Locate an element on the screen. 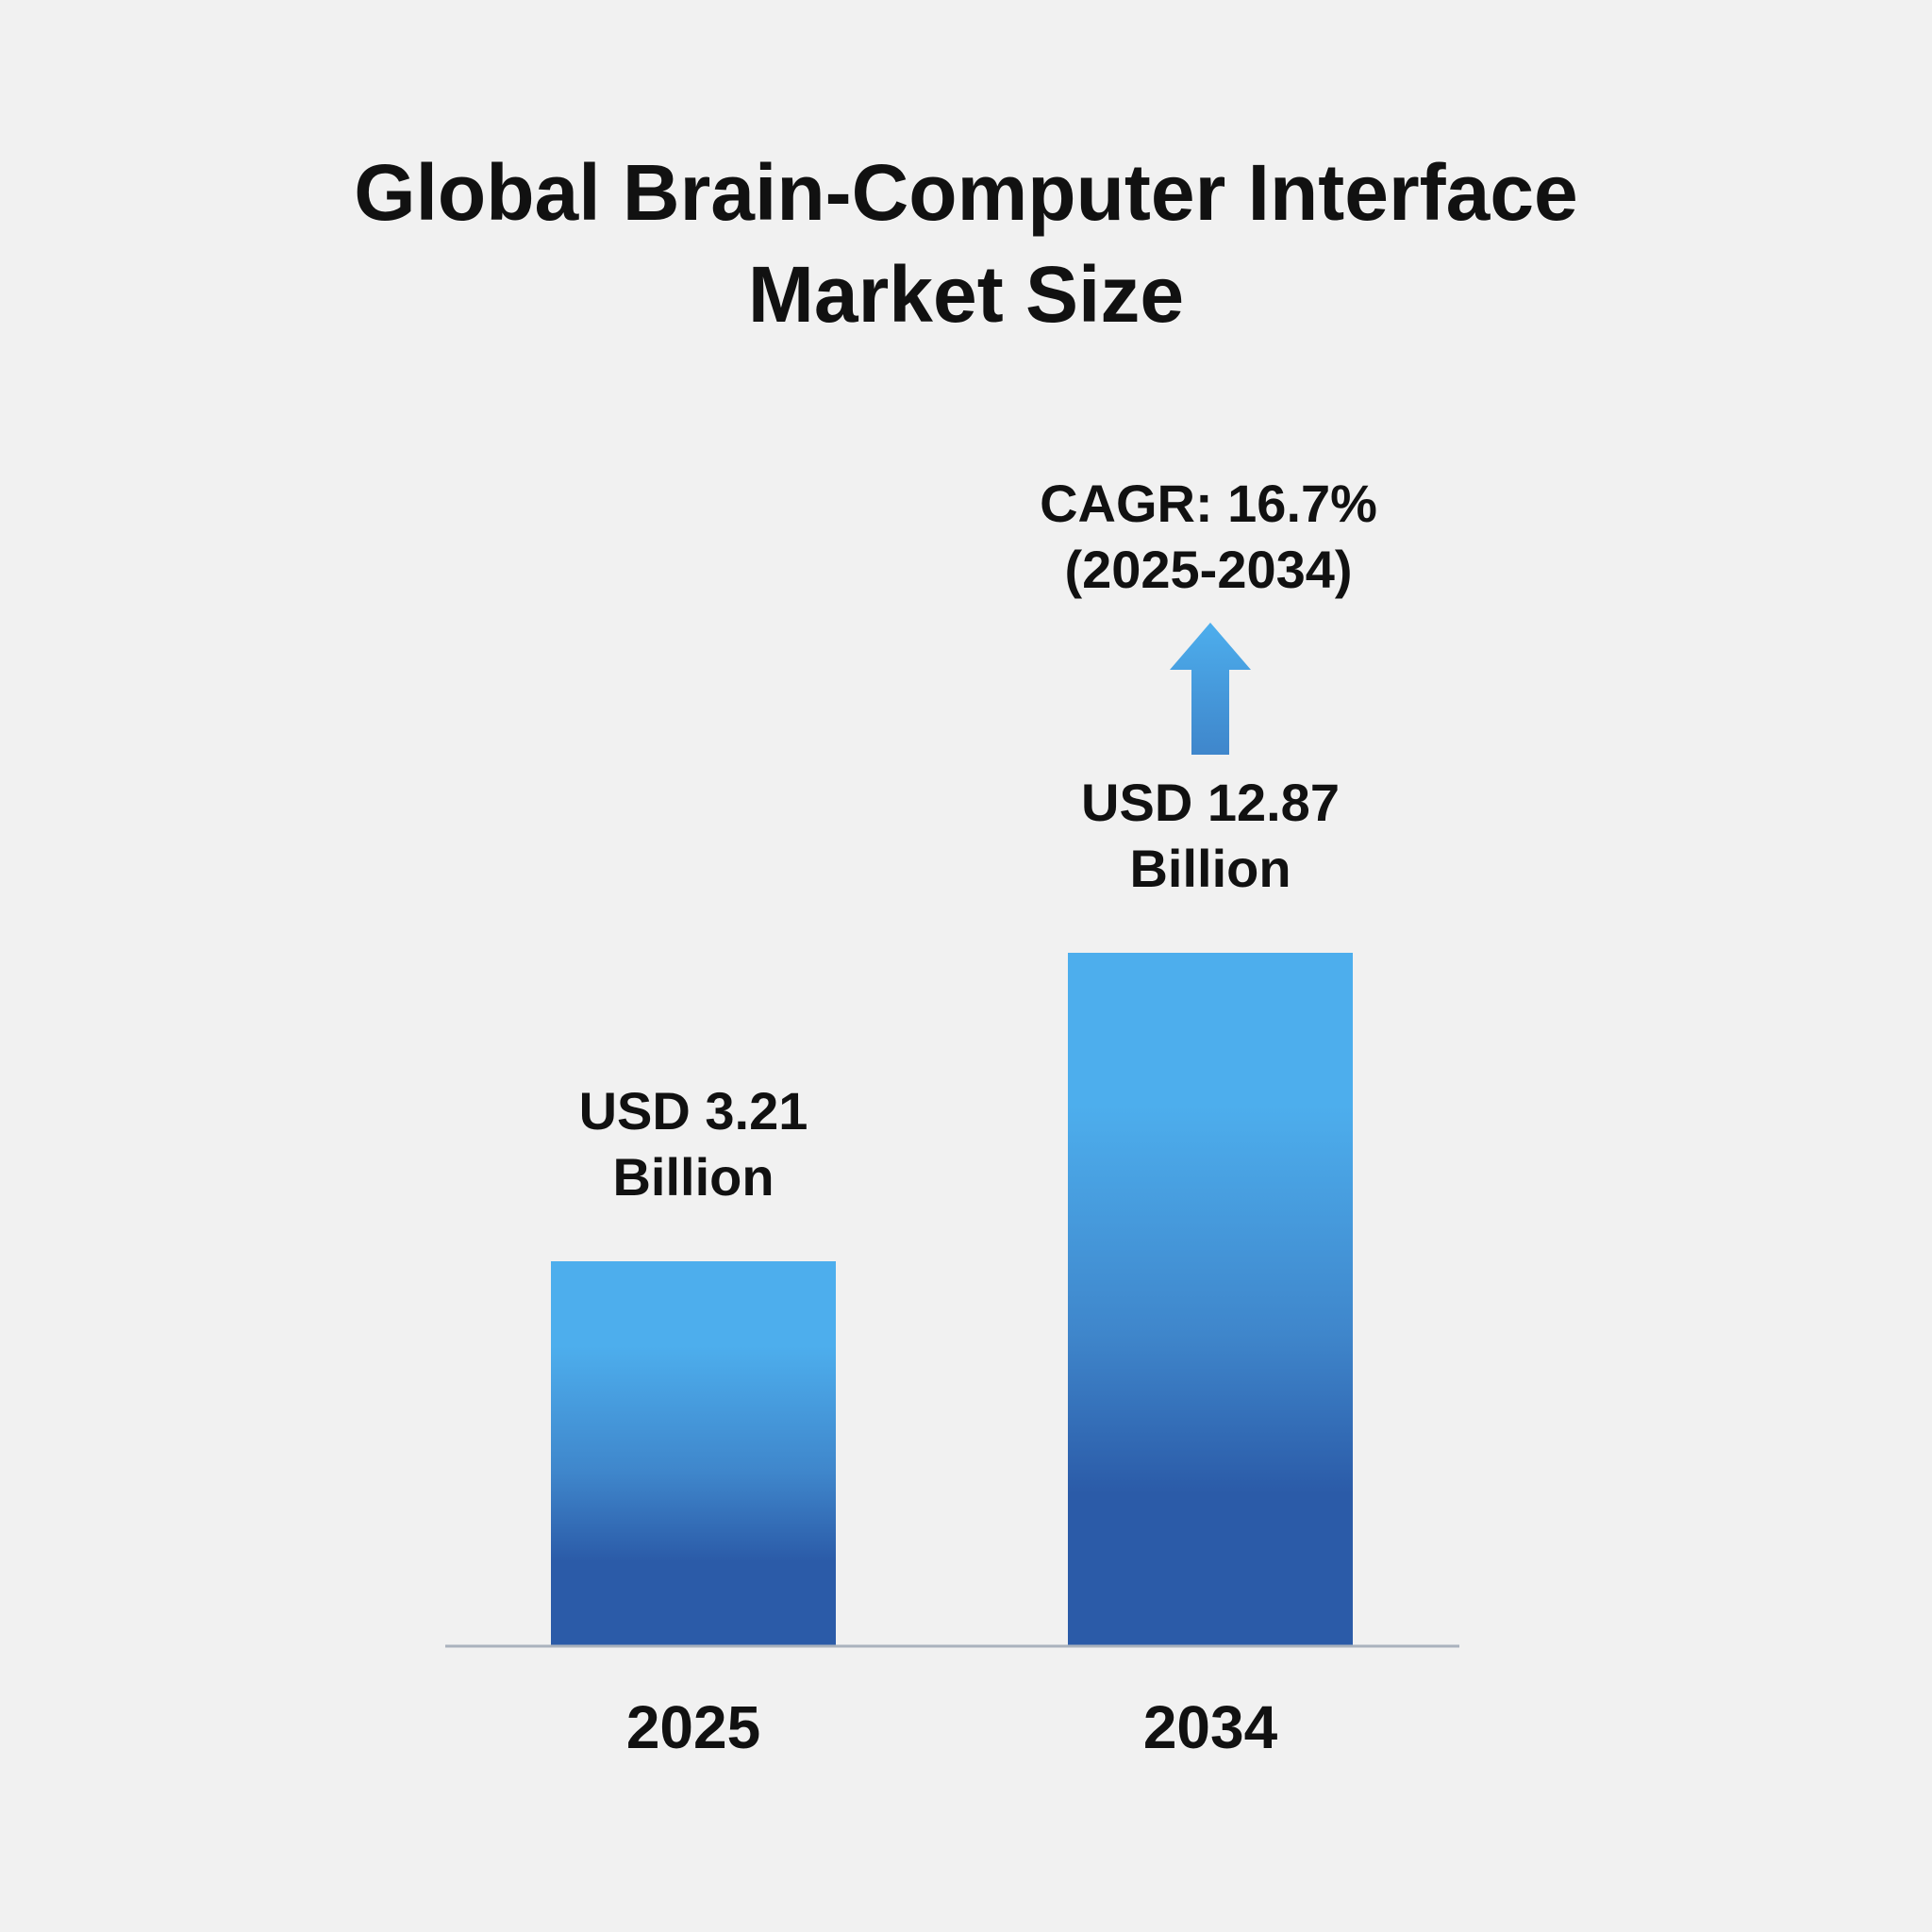 Image resolution: width=1932 pixels, height=1932 pixels. bar-2034 is located at coordinates (1211, 1299).